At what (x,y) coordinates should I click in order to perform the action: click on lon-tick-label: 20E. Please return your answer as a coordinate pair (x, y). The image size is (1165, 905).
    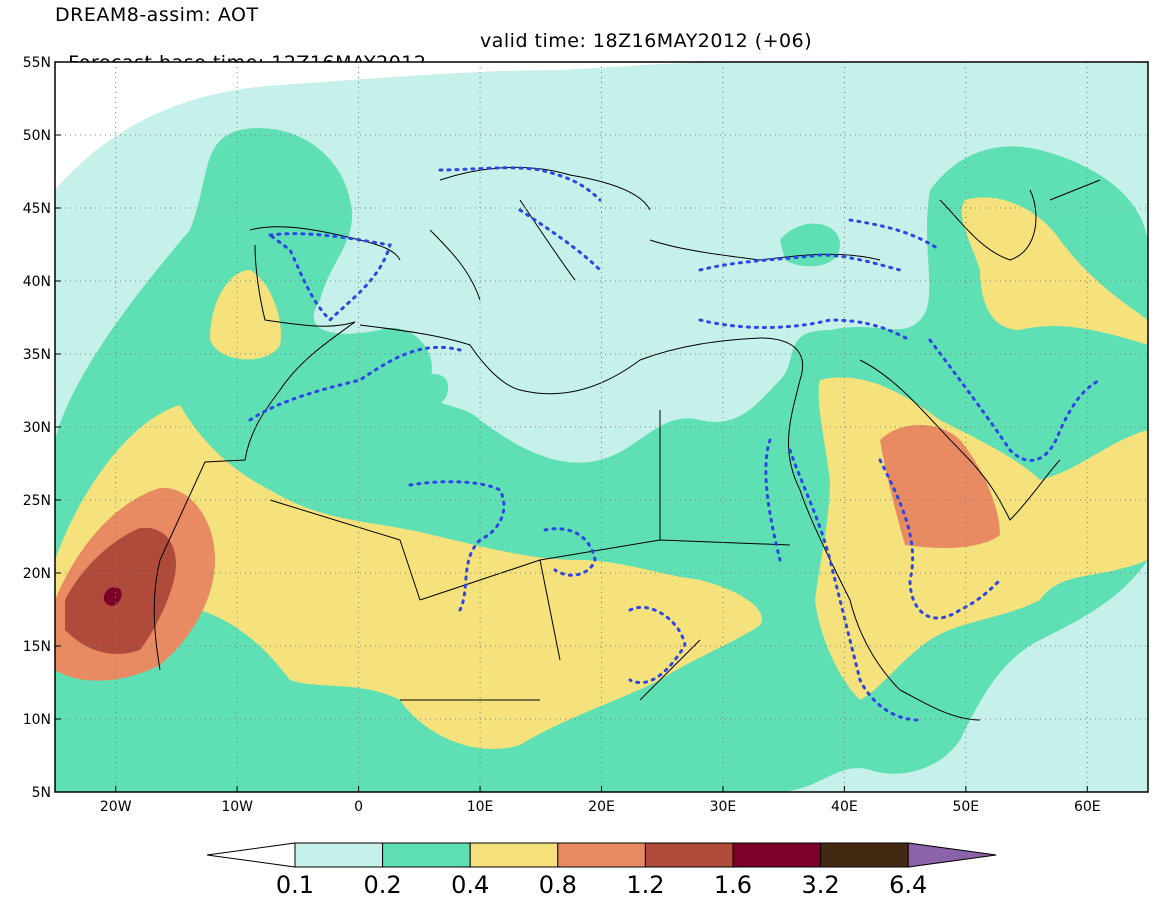
    Looking at the image, I should click on (601, 807).